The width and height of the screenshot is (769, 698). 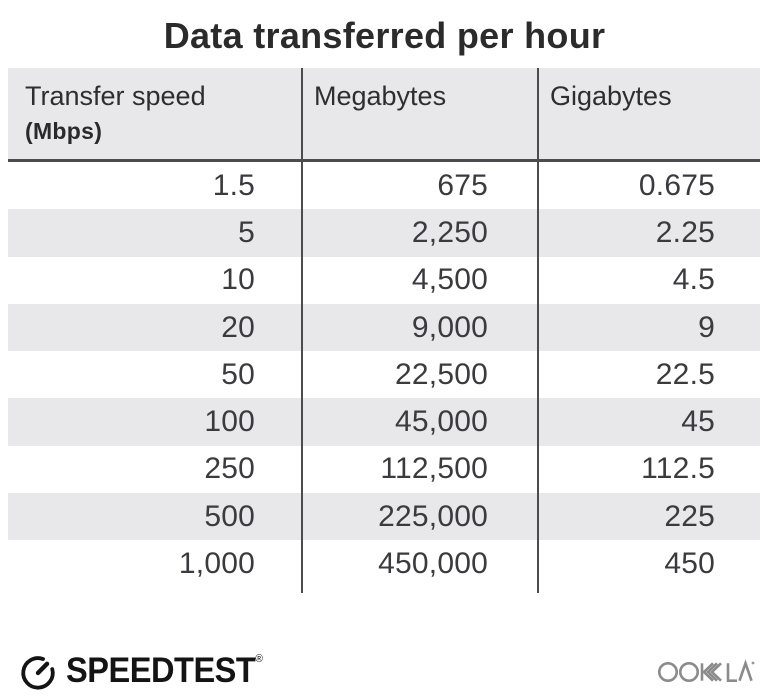 I want to click on cell-gigabytes: 112.5, so click(x=678, y=469).